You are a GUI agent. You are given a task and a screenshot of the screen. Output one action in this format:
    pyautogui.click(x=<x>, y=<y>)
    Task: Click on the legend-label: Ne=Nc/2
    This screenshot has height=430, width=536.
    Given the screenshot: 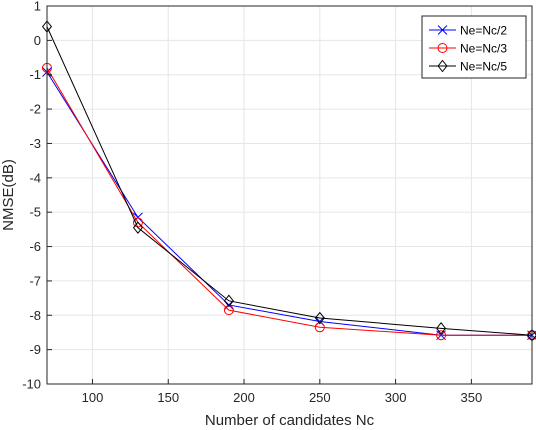 What is the action you would take?
    pyautogui.click(x=483, y=31)
    